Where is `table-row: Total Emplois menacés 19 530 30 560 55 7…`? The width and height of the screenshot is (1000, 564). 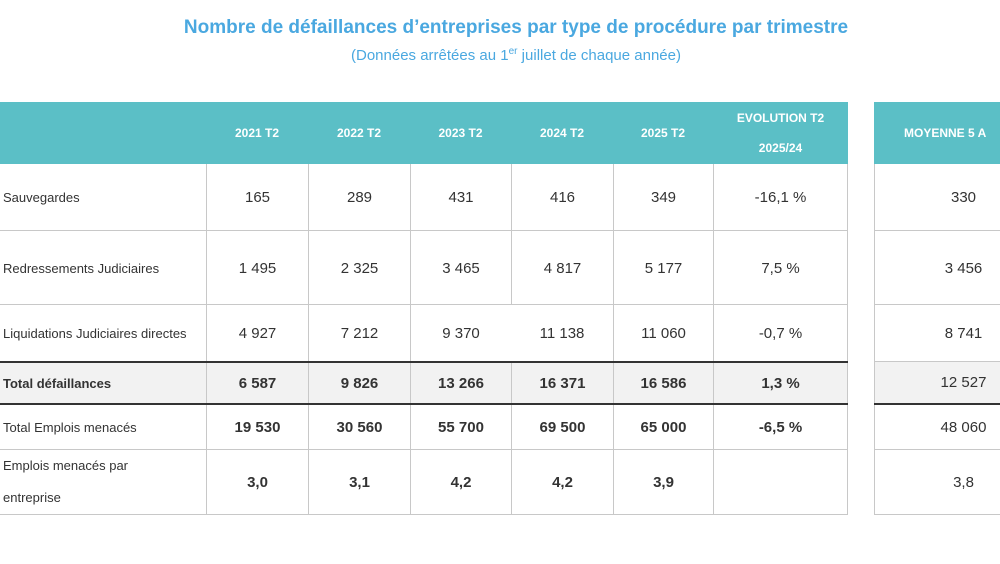 table-row: Total Emplois menacés 19 530 30 560 55 7… is located at coordinates (424, 427).